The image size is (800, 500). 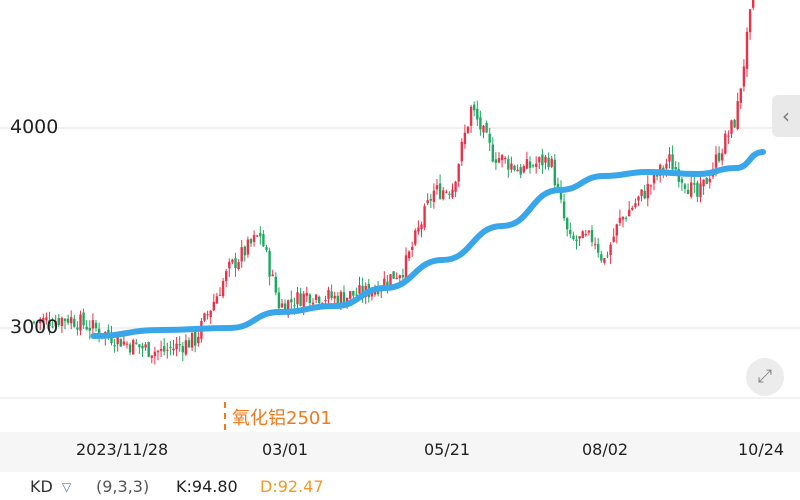 What do you see at coordinates (67, 487) in the screenshot?
I see `chevron-down-icon: ▽` at bounding box center [67, 487].